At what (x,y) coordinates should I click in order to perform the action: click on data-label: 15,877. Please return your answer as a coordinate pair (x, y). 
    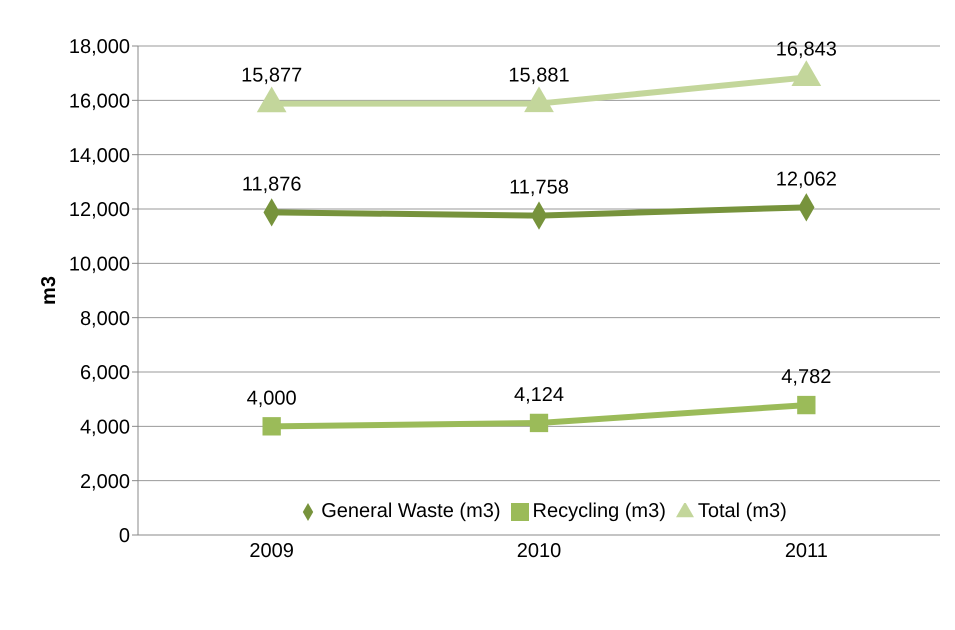
    Looking at the image, I should click on (271, 75).